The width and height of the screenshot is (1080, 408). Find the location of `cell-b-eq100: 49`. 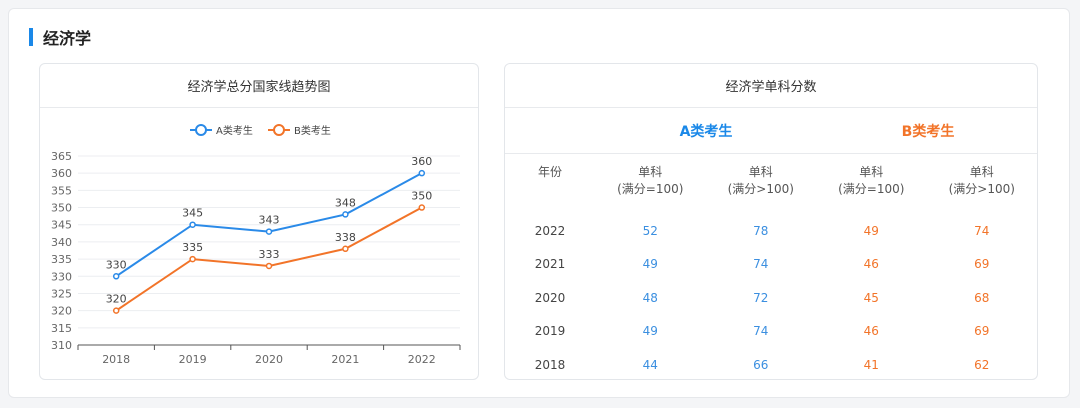

cell-b-eq100: 49 is located at coordinates (871, 230).